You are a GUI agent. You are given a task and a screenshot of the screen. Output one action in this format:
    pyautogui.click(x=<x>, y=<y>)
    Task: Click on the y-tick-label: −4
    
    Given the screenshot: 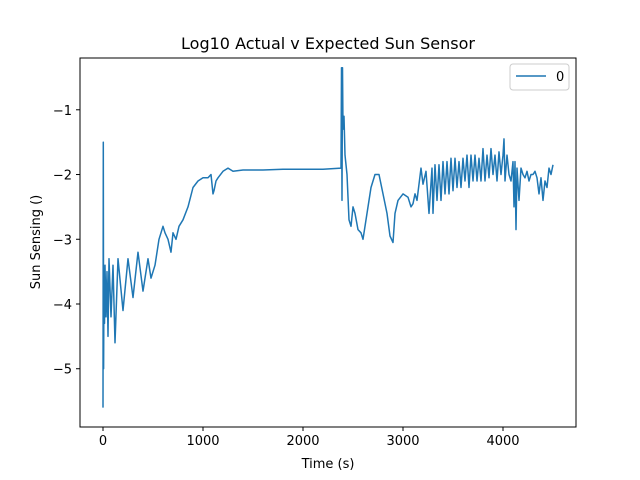 What is the action you would take?
    pyautogui.click(x=62, y=305)
    